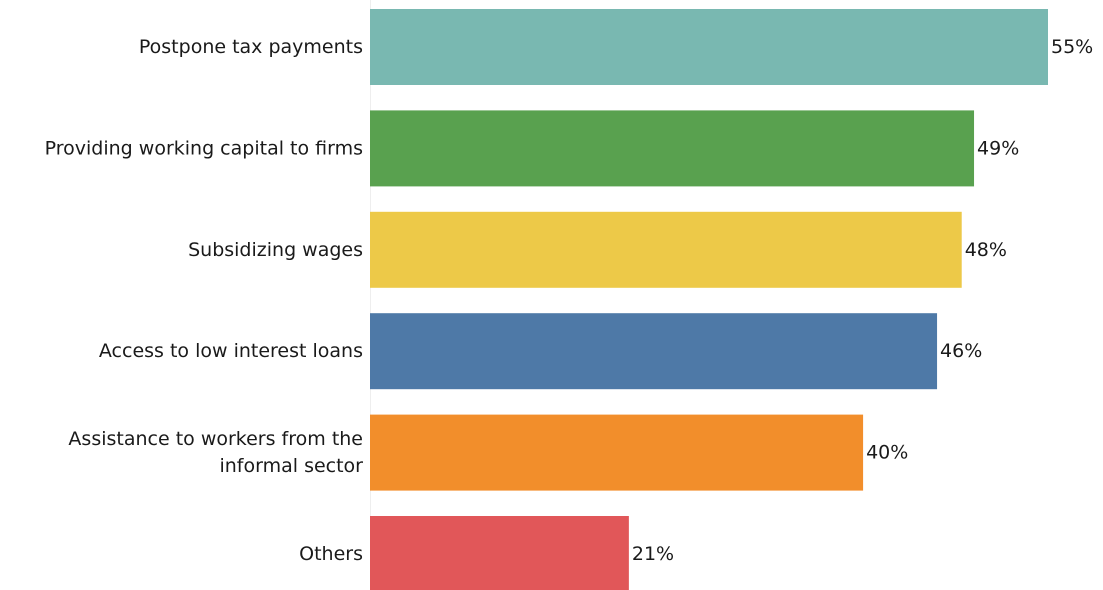  Describe the element at coordinates (961, 351) in the screenshot. I see `value-label-3: 46%` at that location.